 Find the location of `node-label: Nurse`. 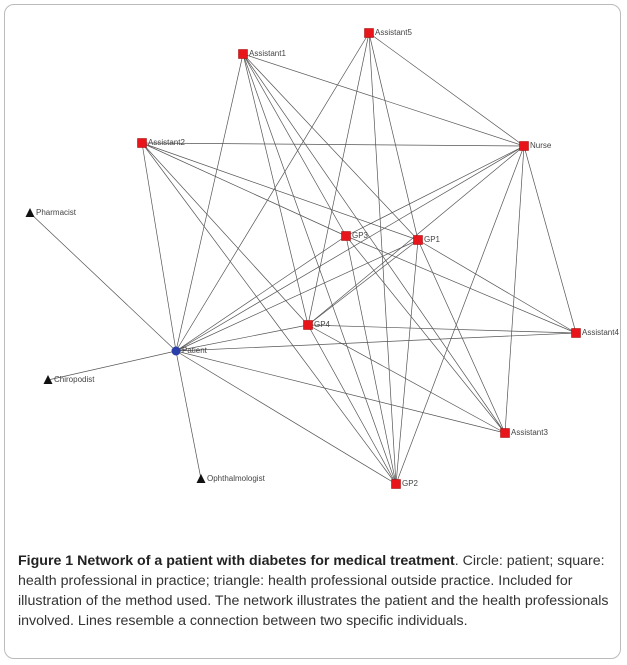

node-label: Nurse is located at coordinates (541, 145).